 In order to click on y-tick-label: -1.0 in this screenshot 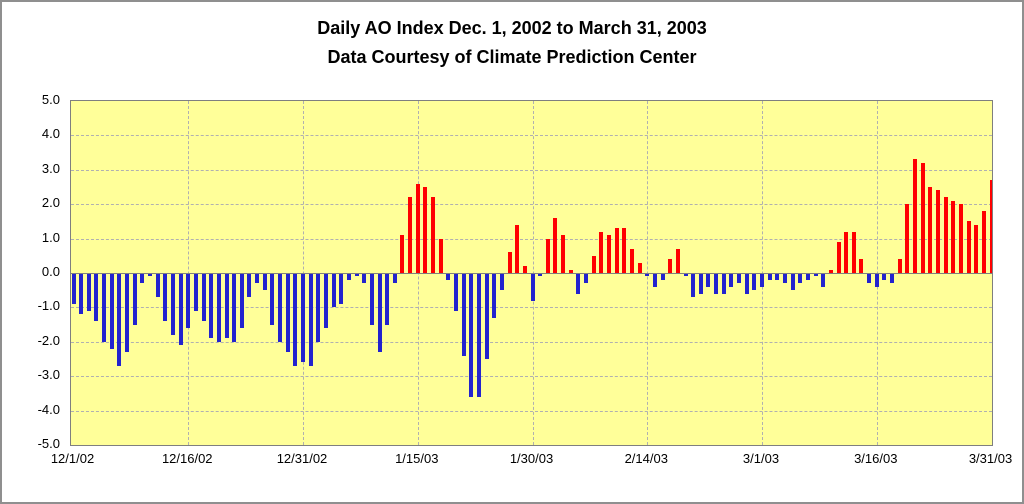, I will do `click(48, 306)`.